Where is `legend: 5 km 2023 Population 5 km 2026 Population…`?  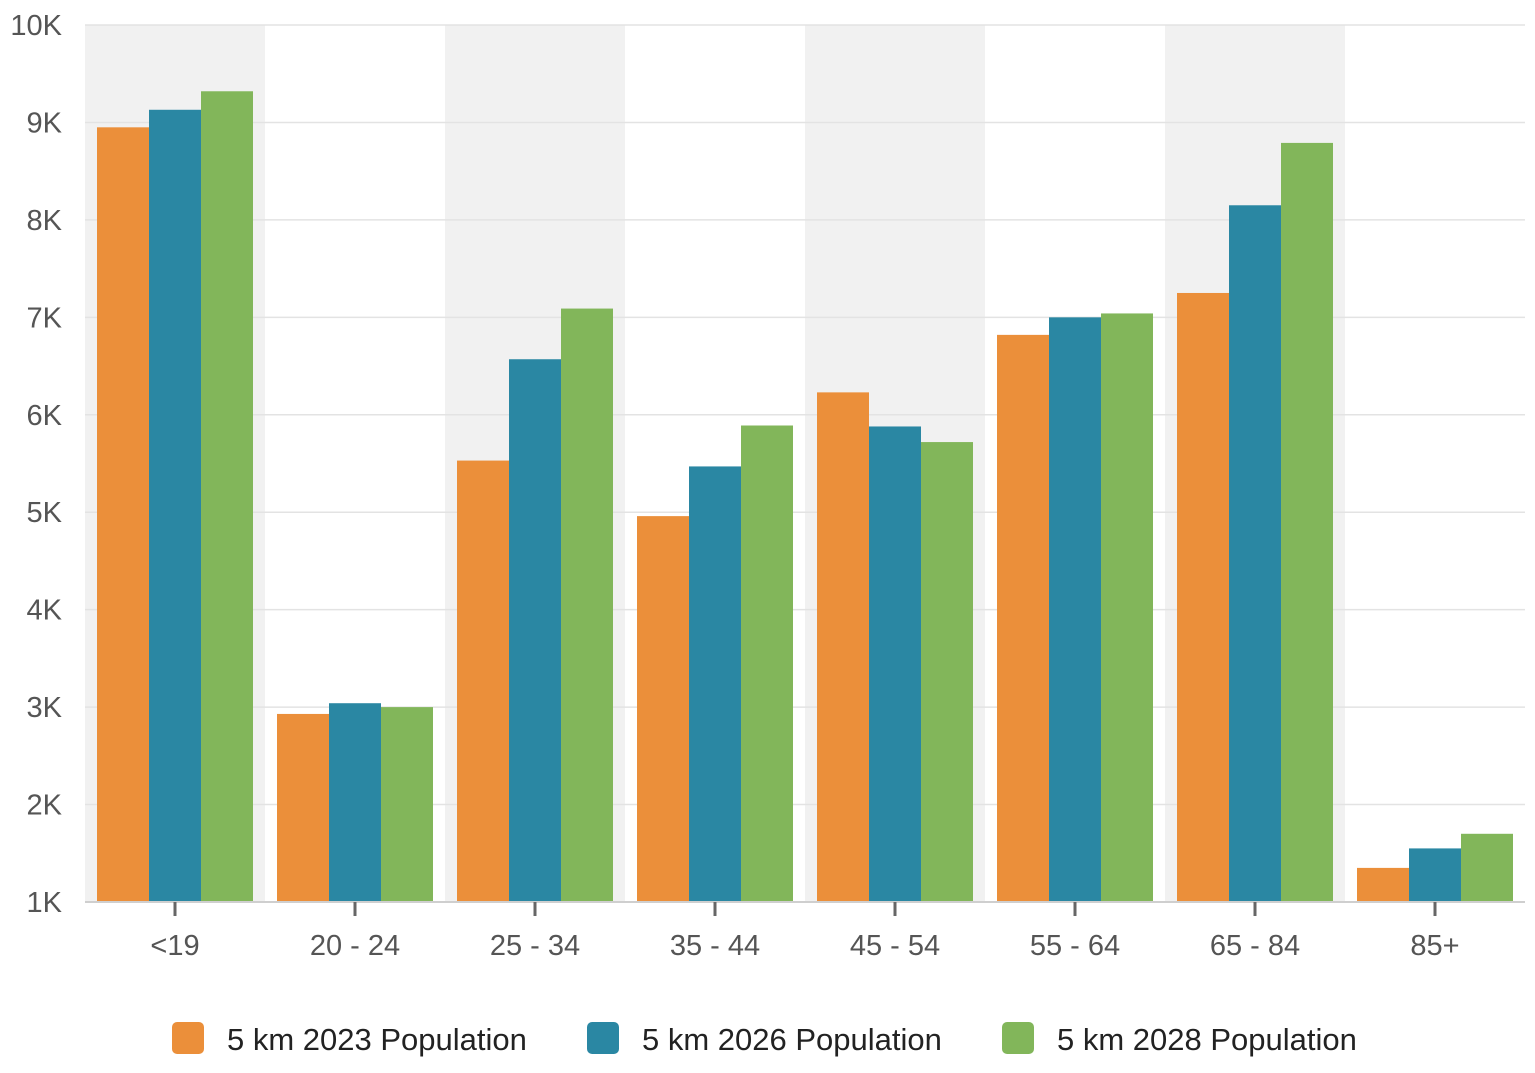
legend: 5 km 2023 Population 5 km 2026 Population… is located at coordinates (764, 1039).